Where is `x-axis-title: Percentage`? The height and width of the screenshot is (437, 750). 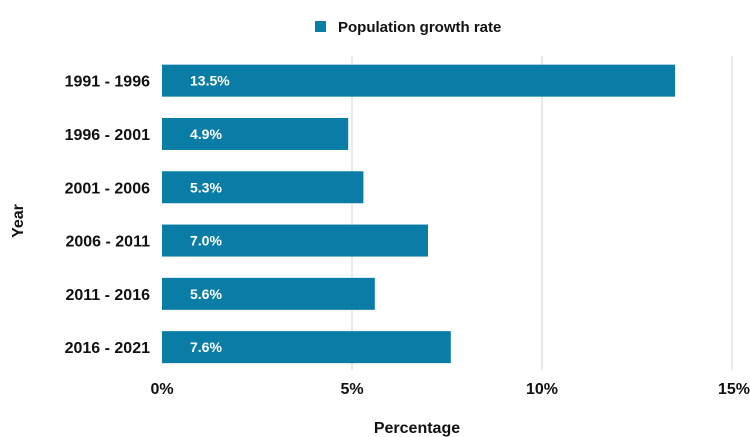
x-axis-title: Percentage is located at coordinates (417, 428).